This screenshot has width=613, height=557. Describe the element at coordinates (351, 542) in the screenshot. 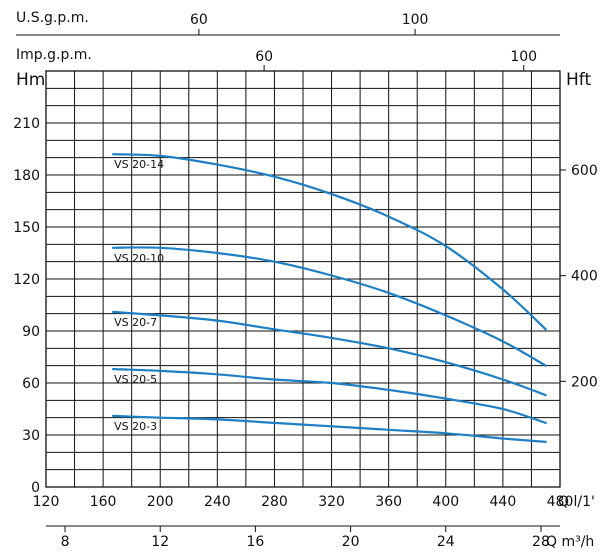

I see `x-m3h-tick-label: 20` at that location.